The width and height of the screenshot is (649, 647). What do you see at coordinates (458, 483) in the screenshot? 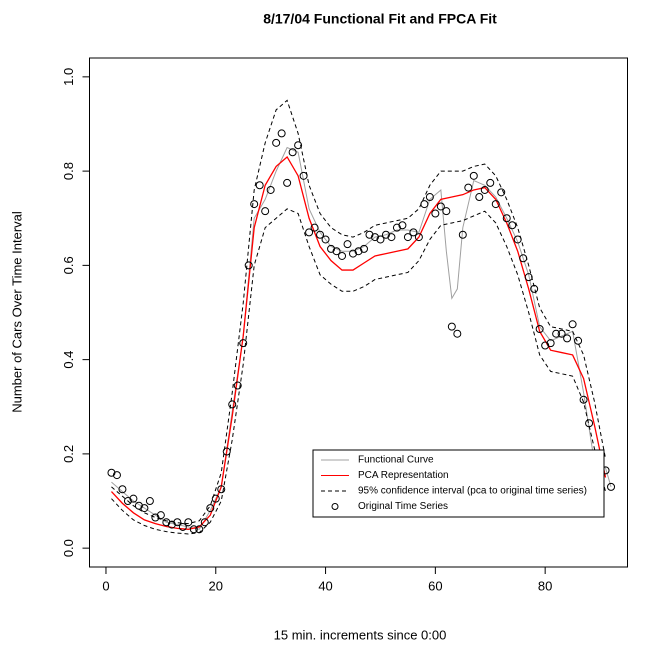
I see `legend-box` at bounding box center [458, 483].